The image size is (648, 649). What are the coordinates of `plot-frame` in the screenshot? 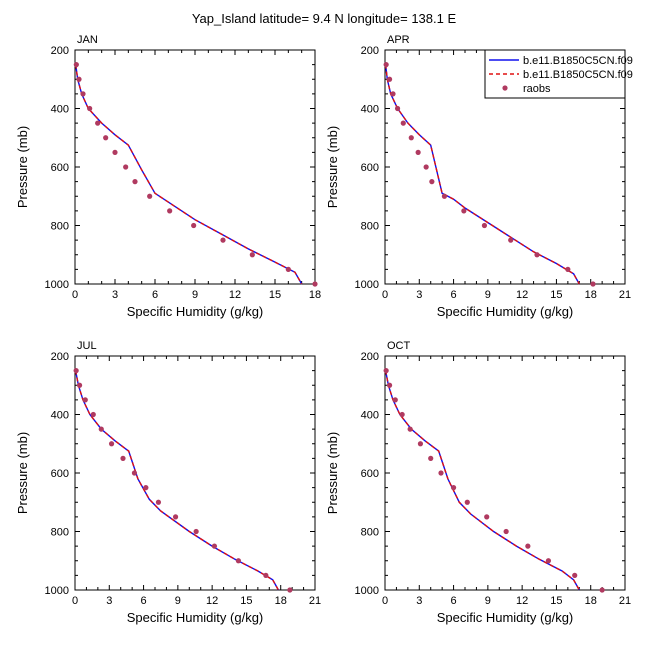 It's located at (195, 167).